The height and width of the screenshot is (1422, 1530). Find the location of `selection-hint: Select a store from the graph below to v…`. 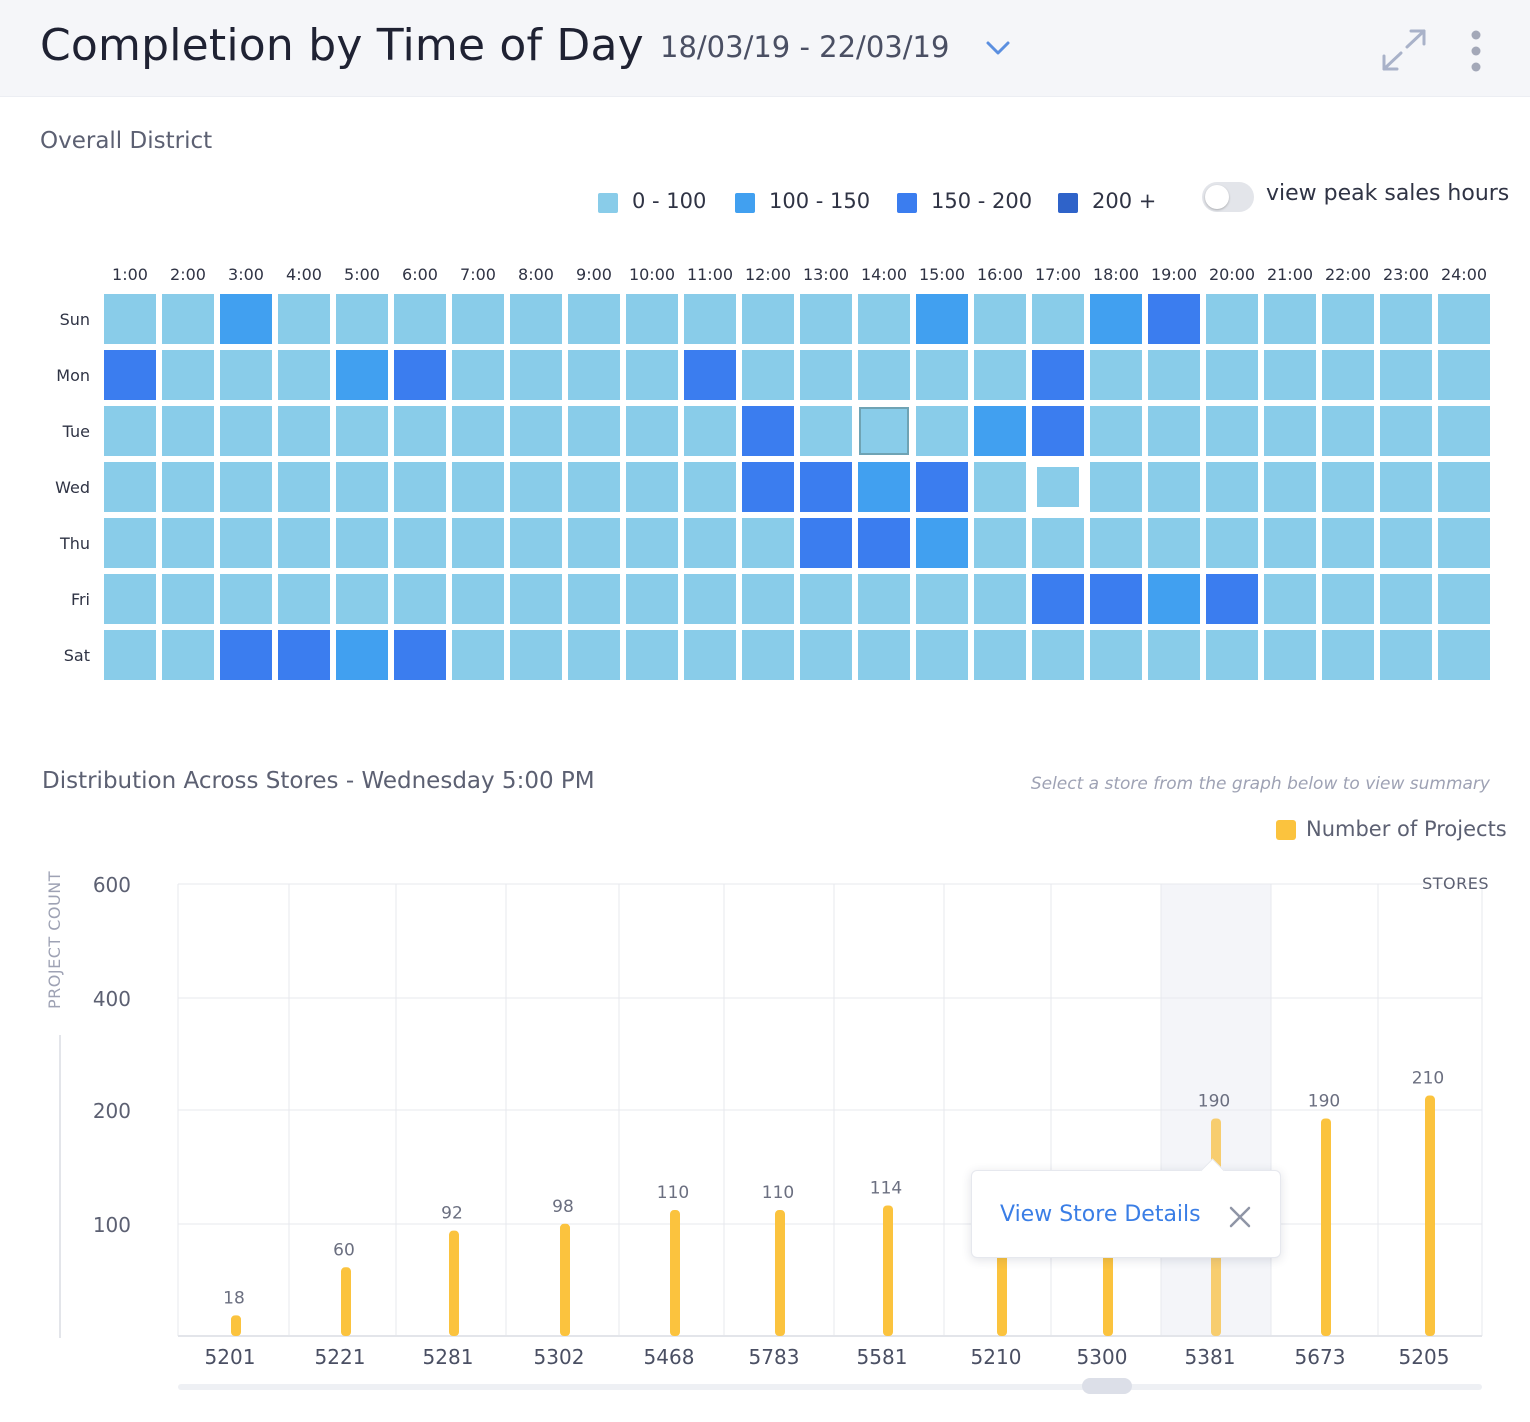

selection-hint: Select a store from the graph below to v… is located at coordinates (1260, 784).